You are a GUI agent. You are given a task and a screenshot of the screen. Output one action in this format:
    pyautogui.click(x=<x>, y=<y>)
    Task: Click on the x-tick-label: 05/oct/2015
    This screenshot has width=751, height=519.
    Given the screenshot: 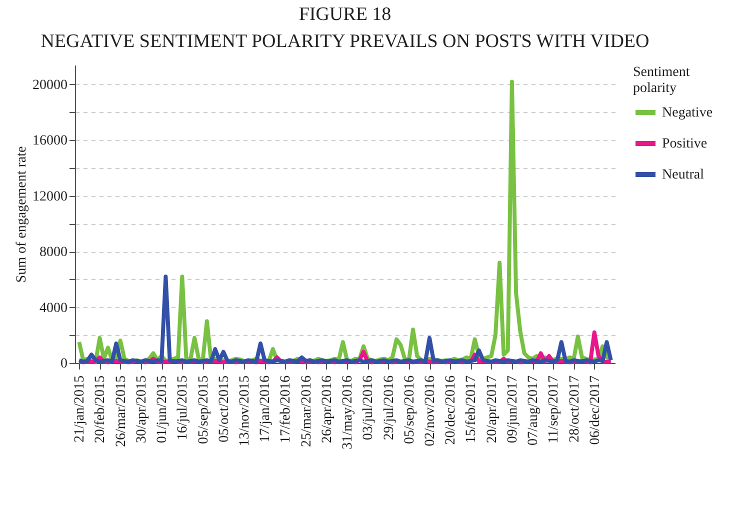 What is the action you would take?
    pyautogui.click(x=224, y=409)
    